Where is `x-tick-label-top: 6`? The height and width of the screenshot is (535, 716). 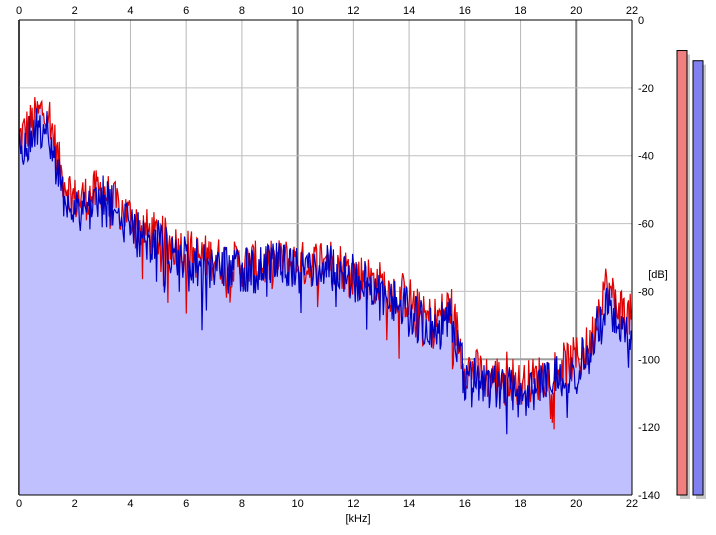 x-tick-label-top: 6 is located at coordinates (186, 11).